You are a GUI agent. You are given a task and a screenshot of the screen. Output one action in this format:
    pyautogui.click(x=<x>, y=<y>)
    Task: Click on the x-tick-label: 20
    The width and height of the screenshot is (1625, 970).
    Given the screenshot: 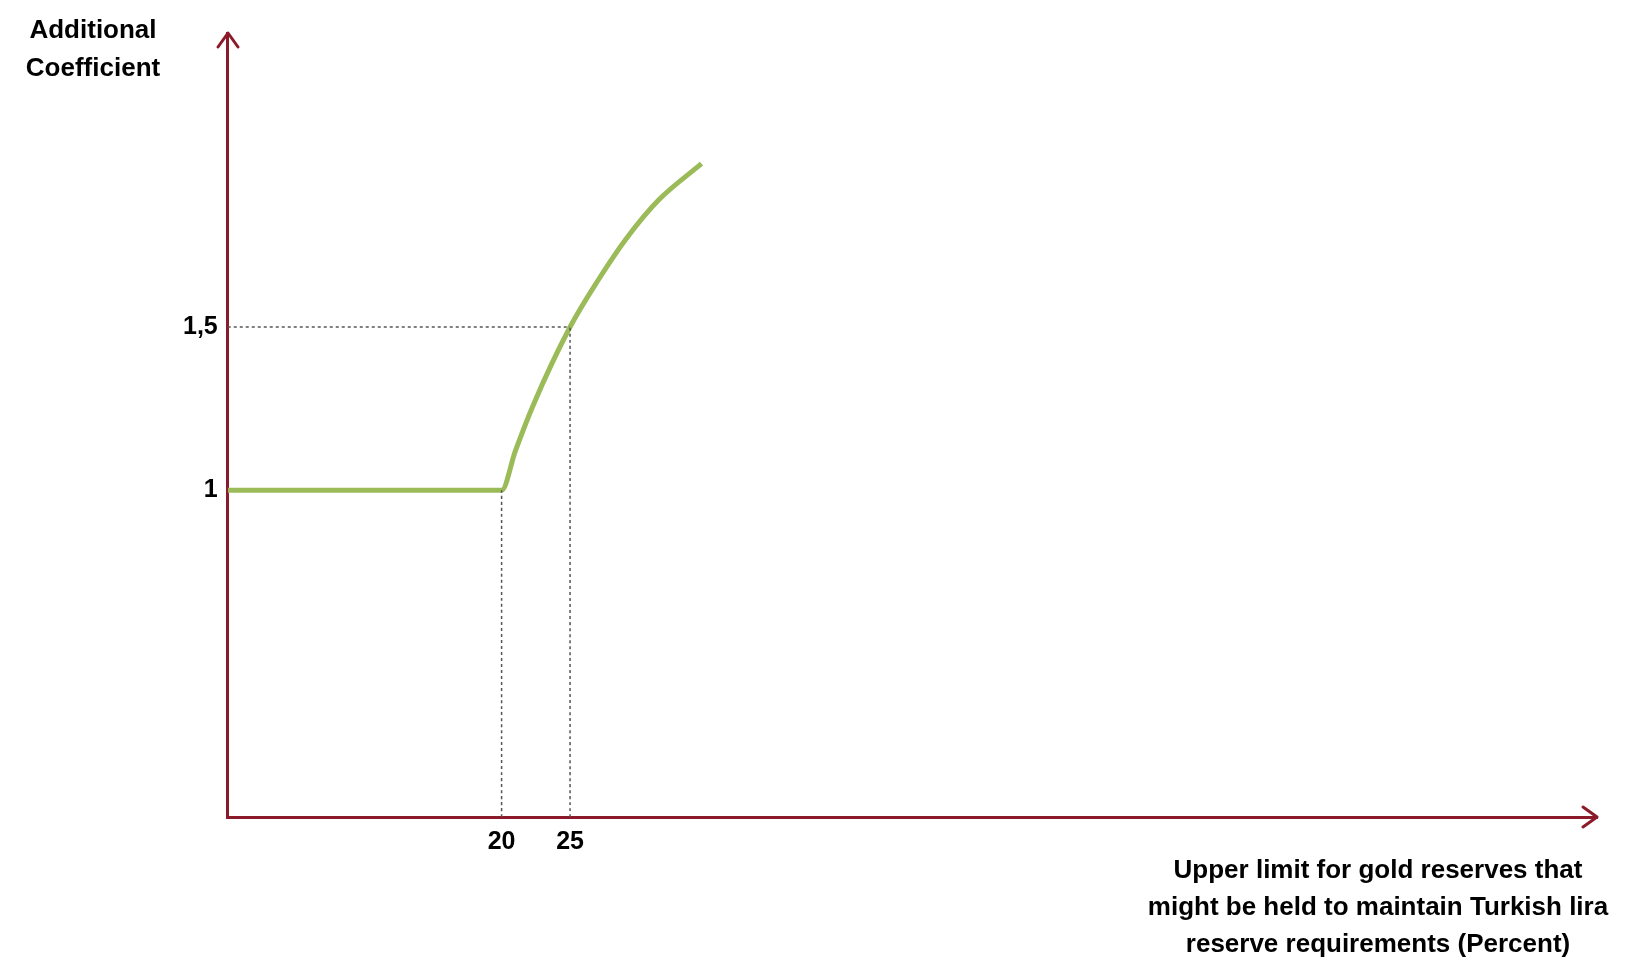 What is the action you would take?
    pyautogui.click(x=501, y=839)
    